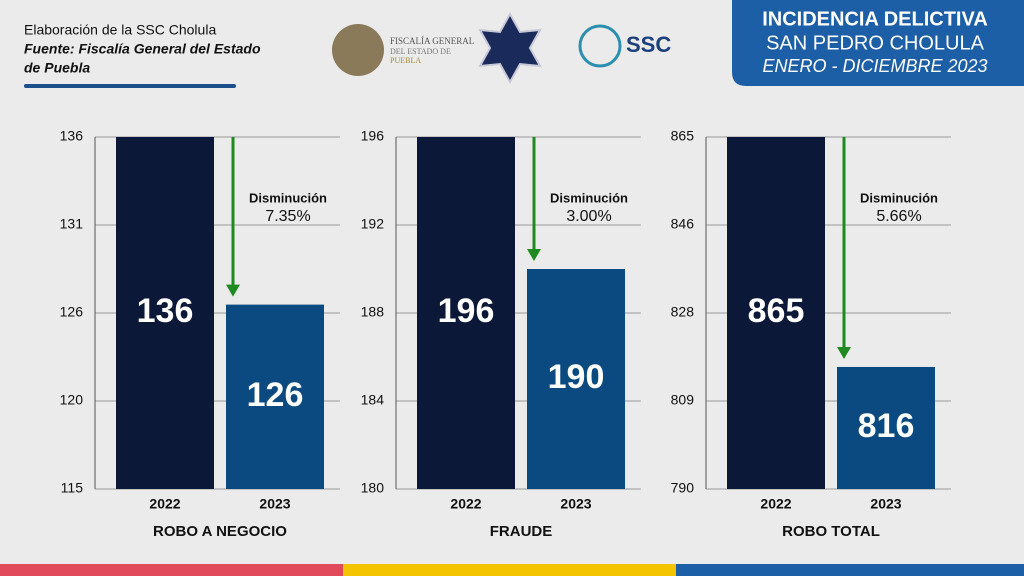 The height and width of the screenshot is (576, 1024). I want to click on y-tick-label: 131, so click(72, 224).